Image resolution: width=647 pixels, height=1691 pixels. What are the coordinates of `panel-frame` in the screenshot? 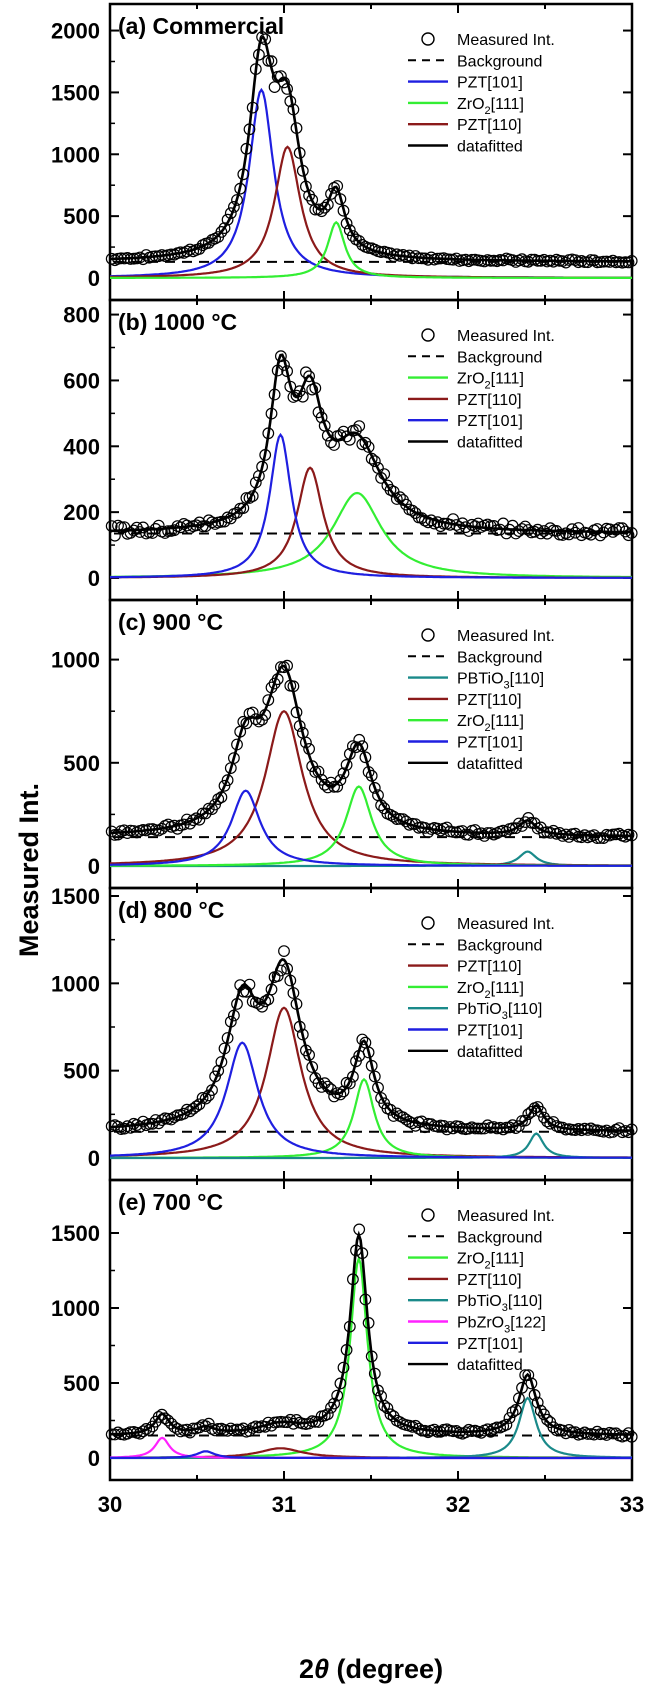 It's located at (371, 450).